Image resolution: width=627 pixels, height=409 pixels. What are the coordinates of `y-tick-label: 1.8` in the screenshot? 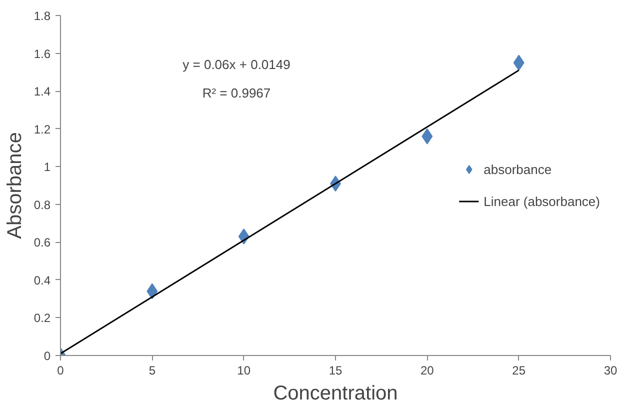 It's located at (42, 16).